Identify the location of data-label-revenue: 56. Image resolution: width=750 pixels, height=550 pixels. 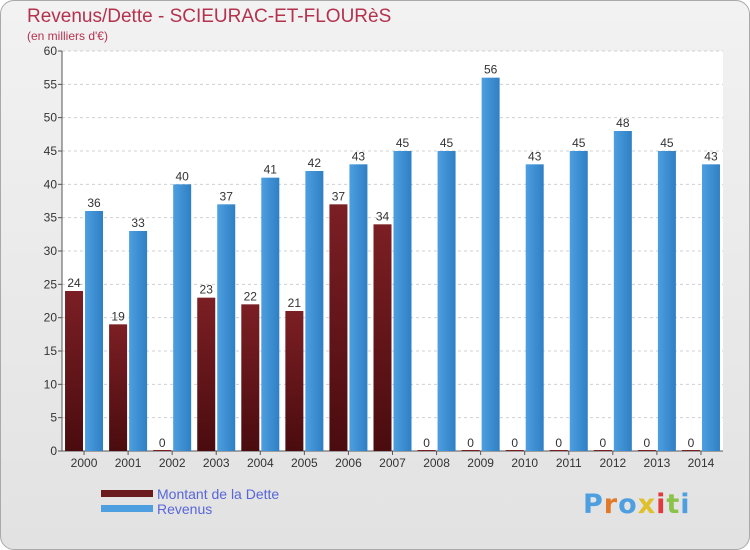
(491, 70).